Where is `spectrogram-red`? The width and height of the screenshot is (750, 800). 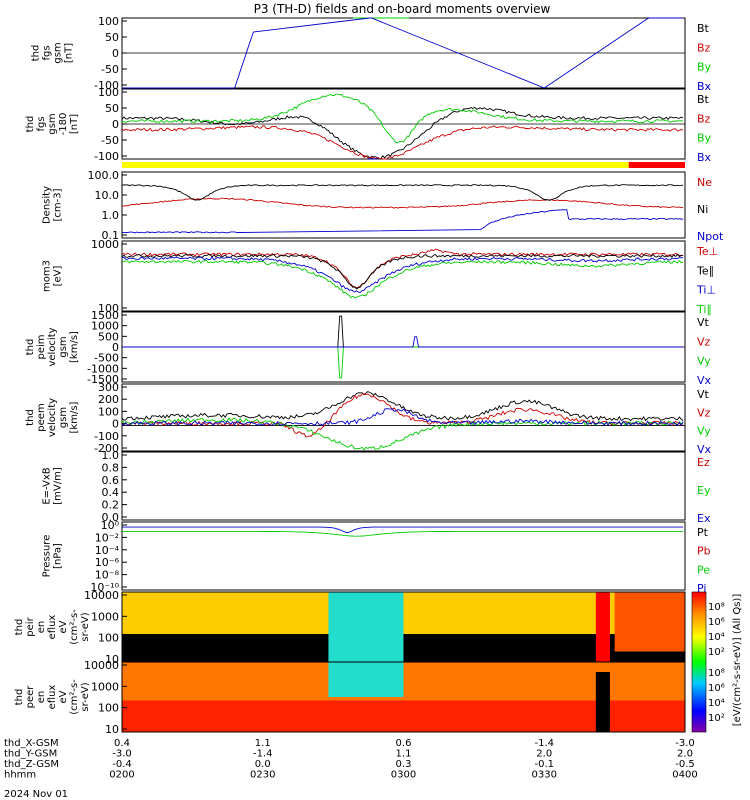
spectrogram-red is located at coordinates (602, 627).